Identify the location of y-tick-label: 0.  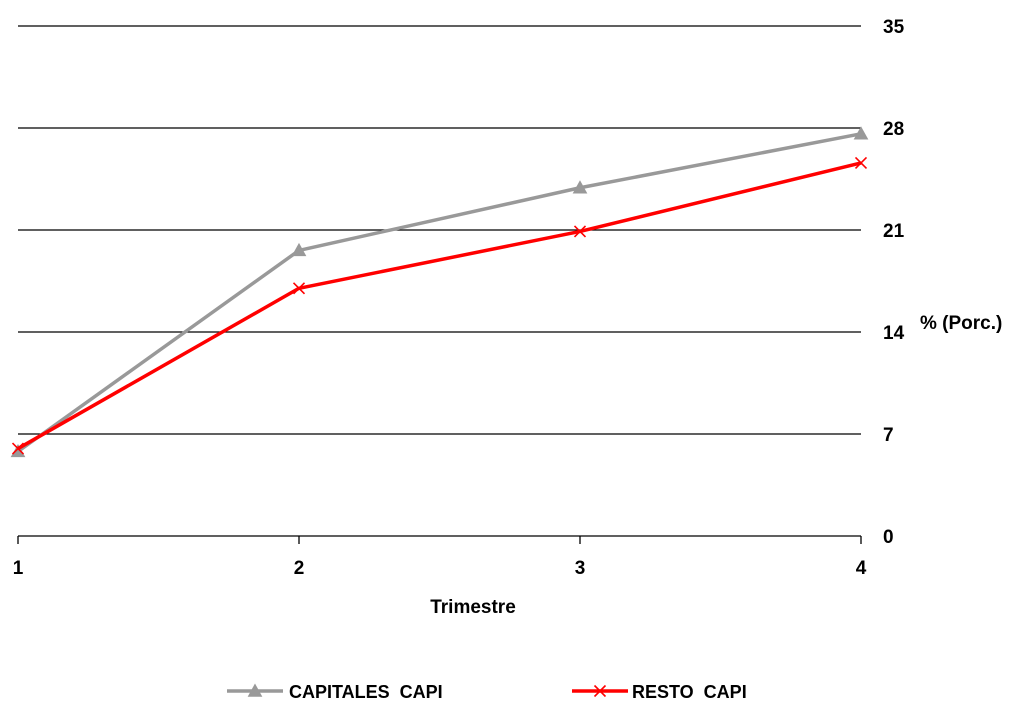
(888, 537).